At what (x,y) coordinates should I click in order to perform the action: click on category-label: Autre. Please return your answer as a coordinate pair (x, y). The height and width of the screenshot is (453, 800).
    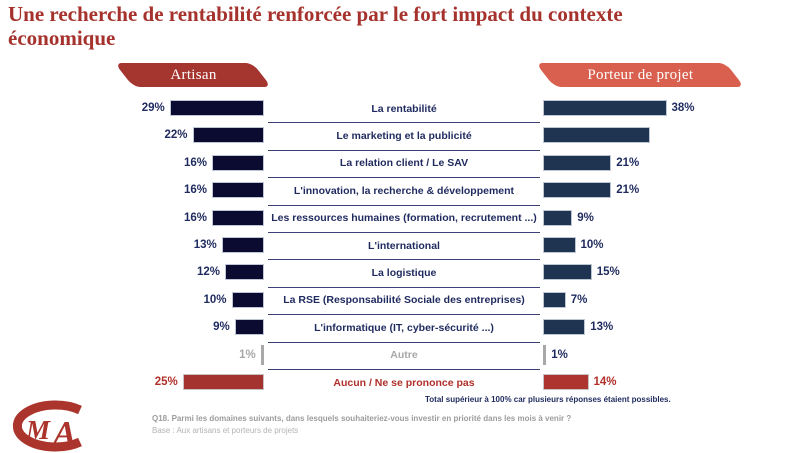
    Looking at the image, I should click on (404, 356).